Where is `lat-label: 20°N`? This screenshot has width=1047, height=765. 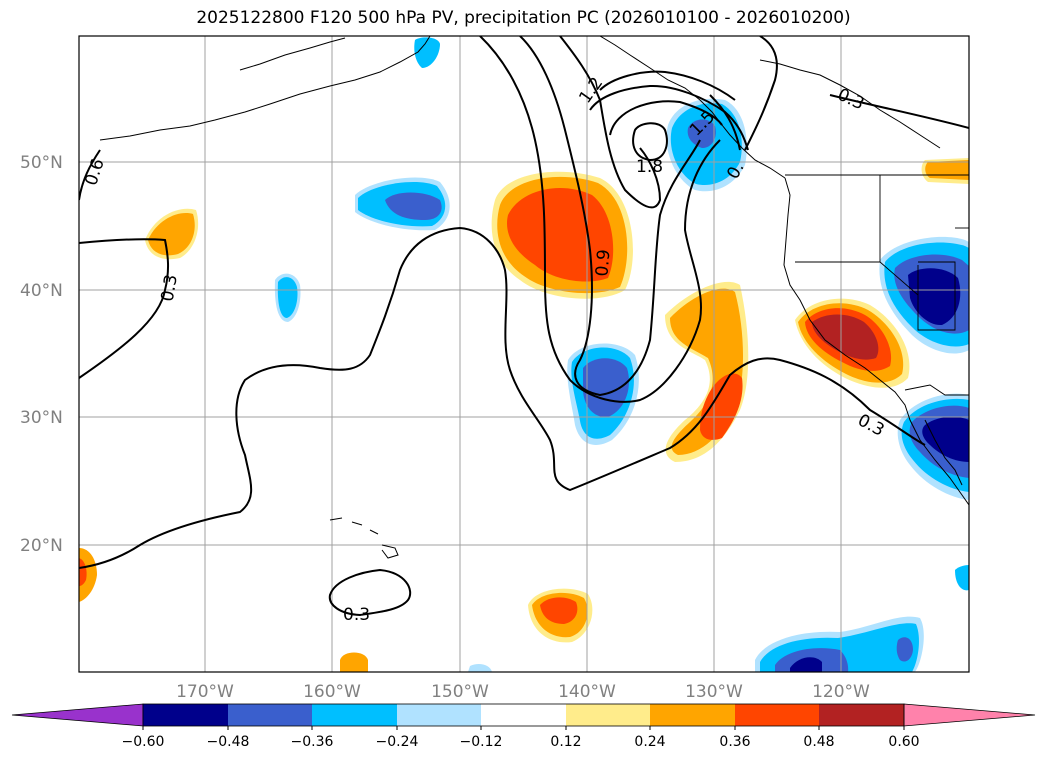 lat-label: 20°N is located at coordinates (41, 546).